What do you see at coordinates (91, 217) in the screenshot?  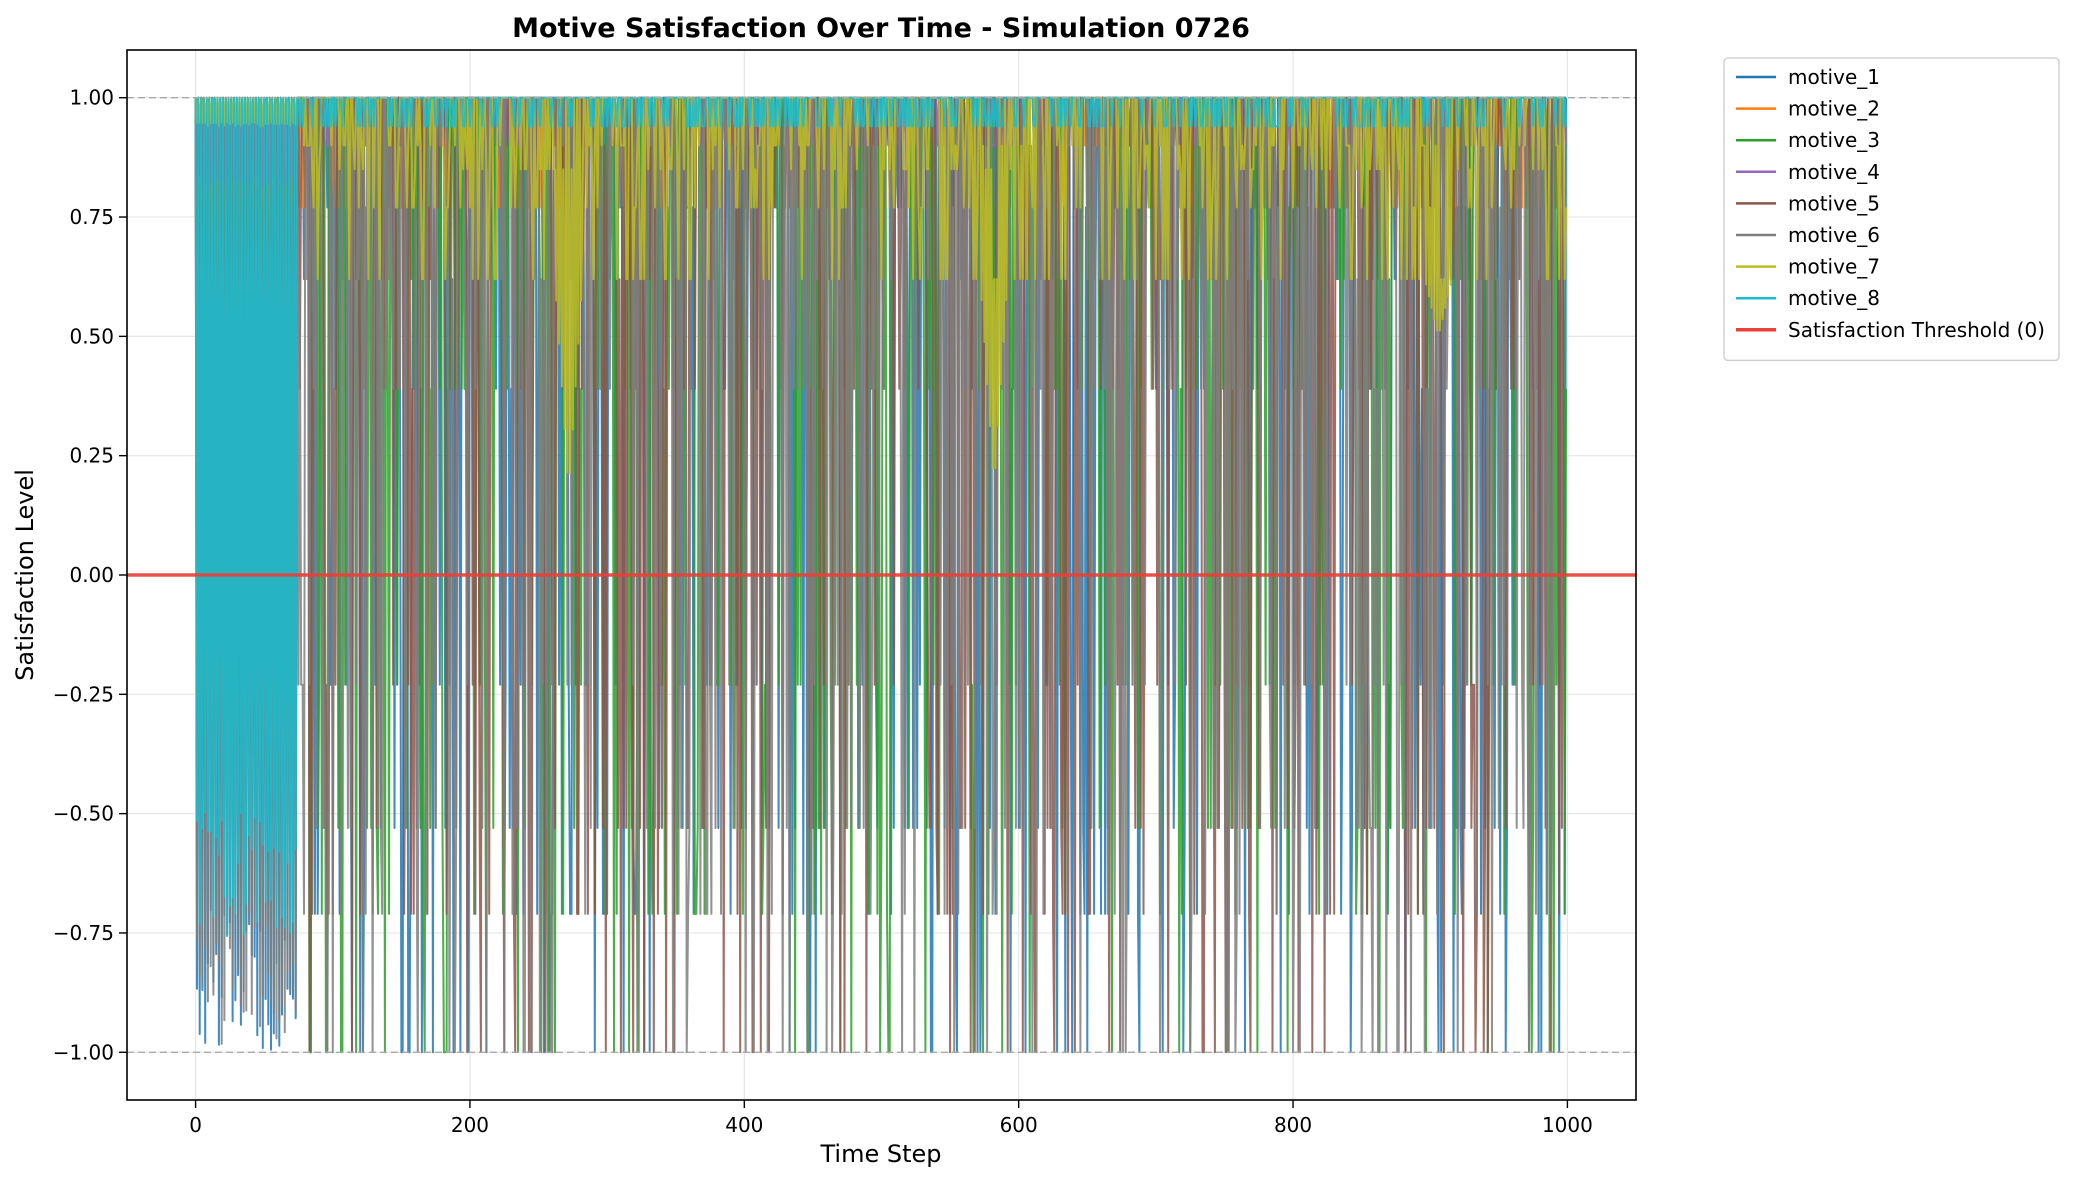 I see `y-tick-label: 0.75` at bounding box center [91, 217].